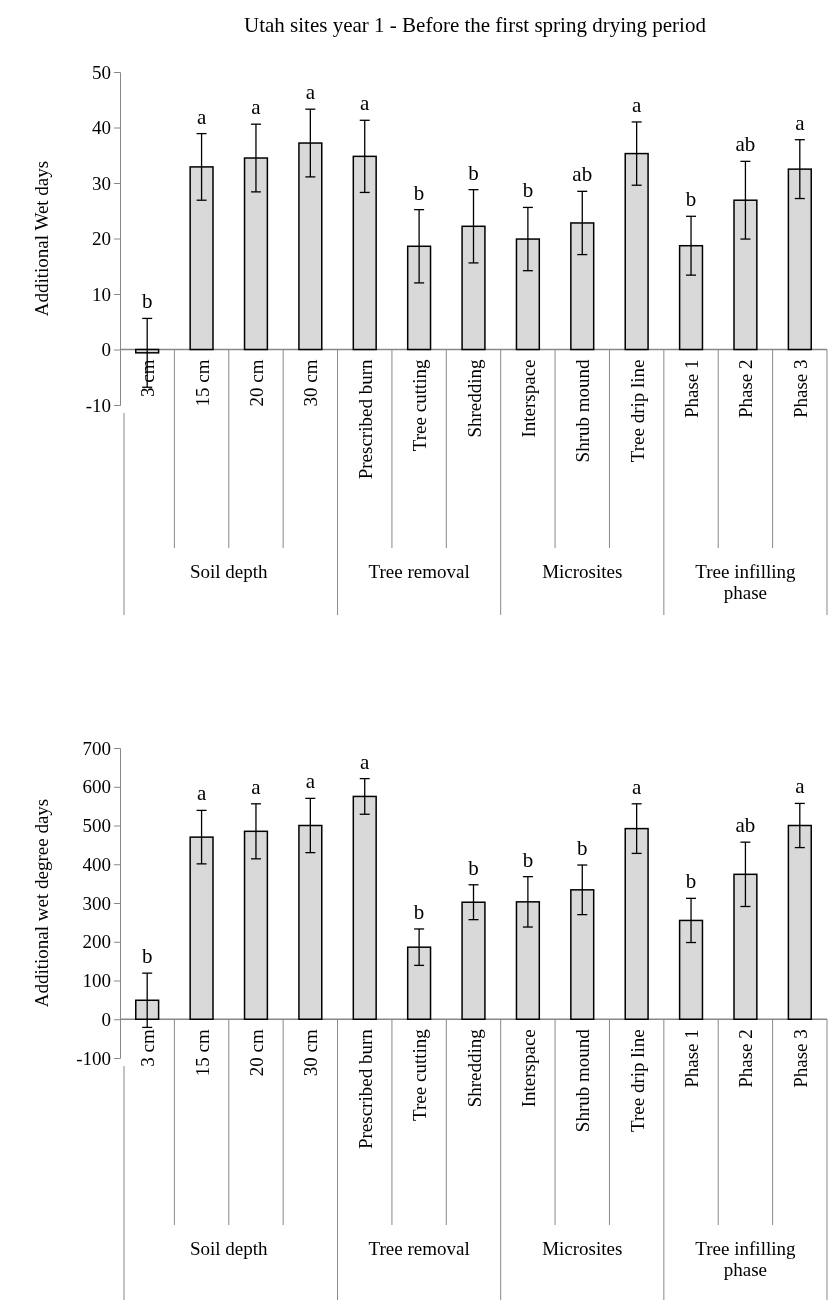 The image size is (833, 1308). Describe the element at coordinates (93, 1058) in the screenshot. I see `y-tick-label: -100` at that location.